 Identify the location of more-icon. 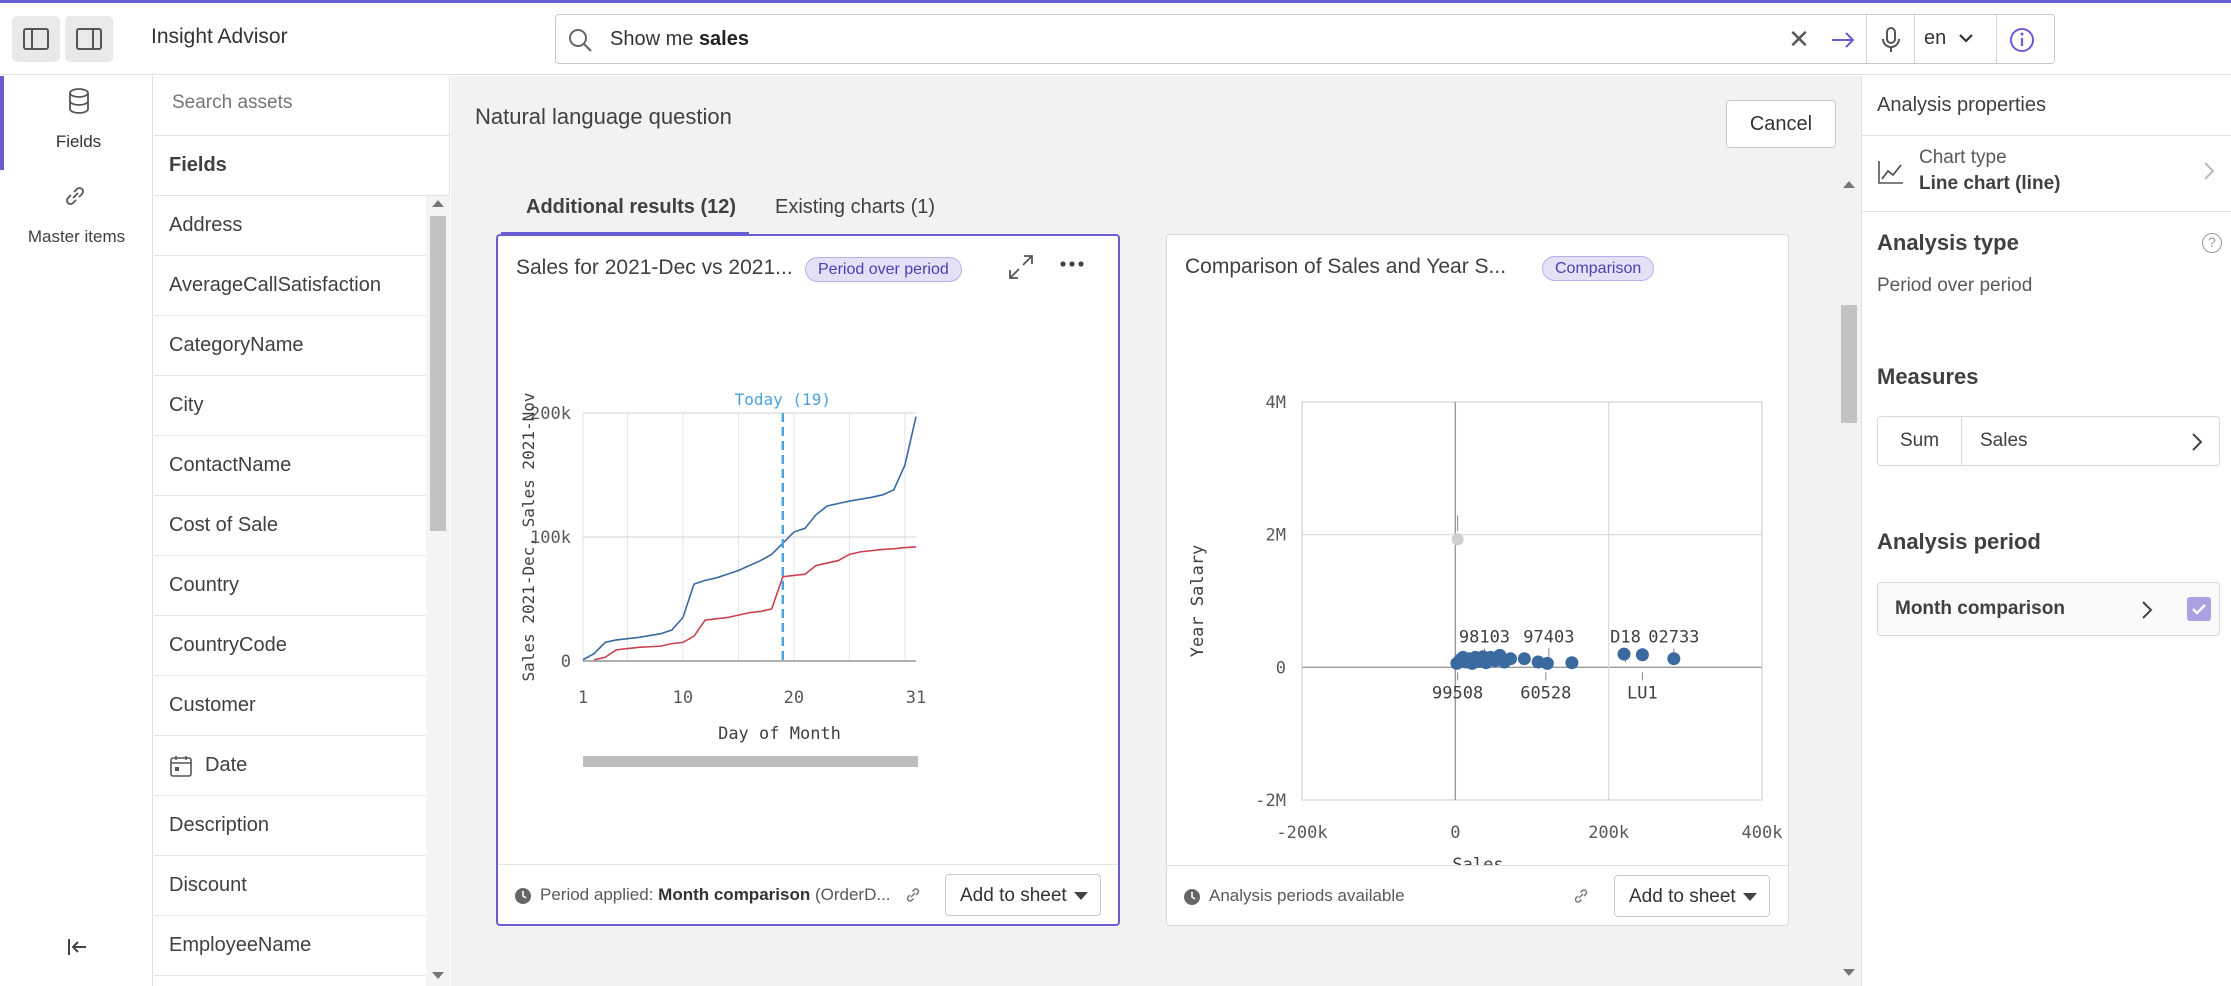
(1072, 264).